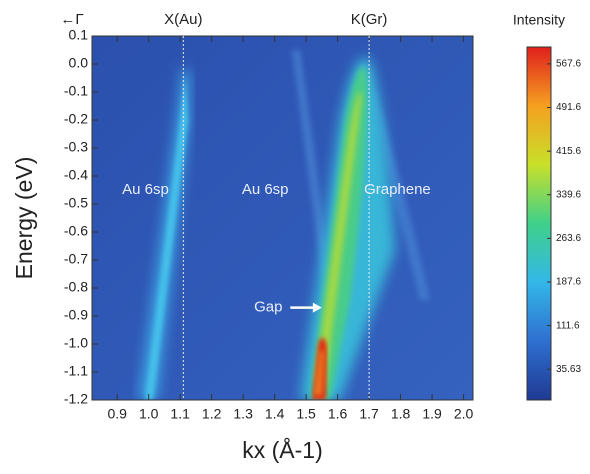 Image resolution: width=590 pixels, height=474 pixels. What do you see at coordinates (76, 315) in the screenshot?
I see `y-tick-label: -0.9` at bounding box center [76, 315].